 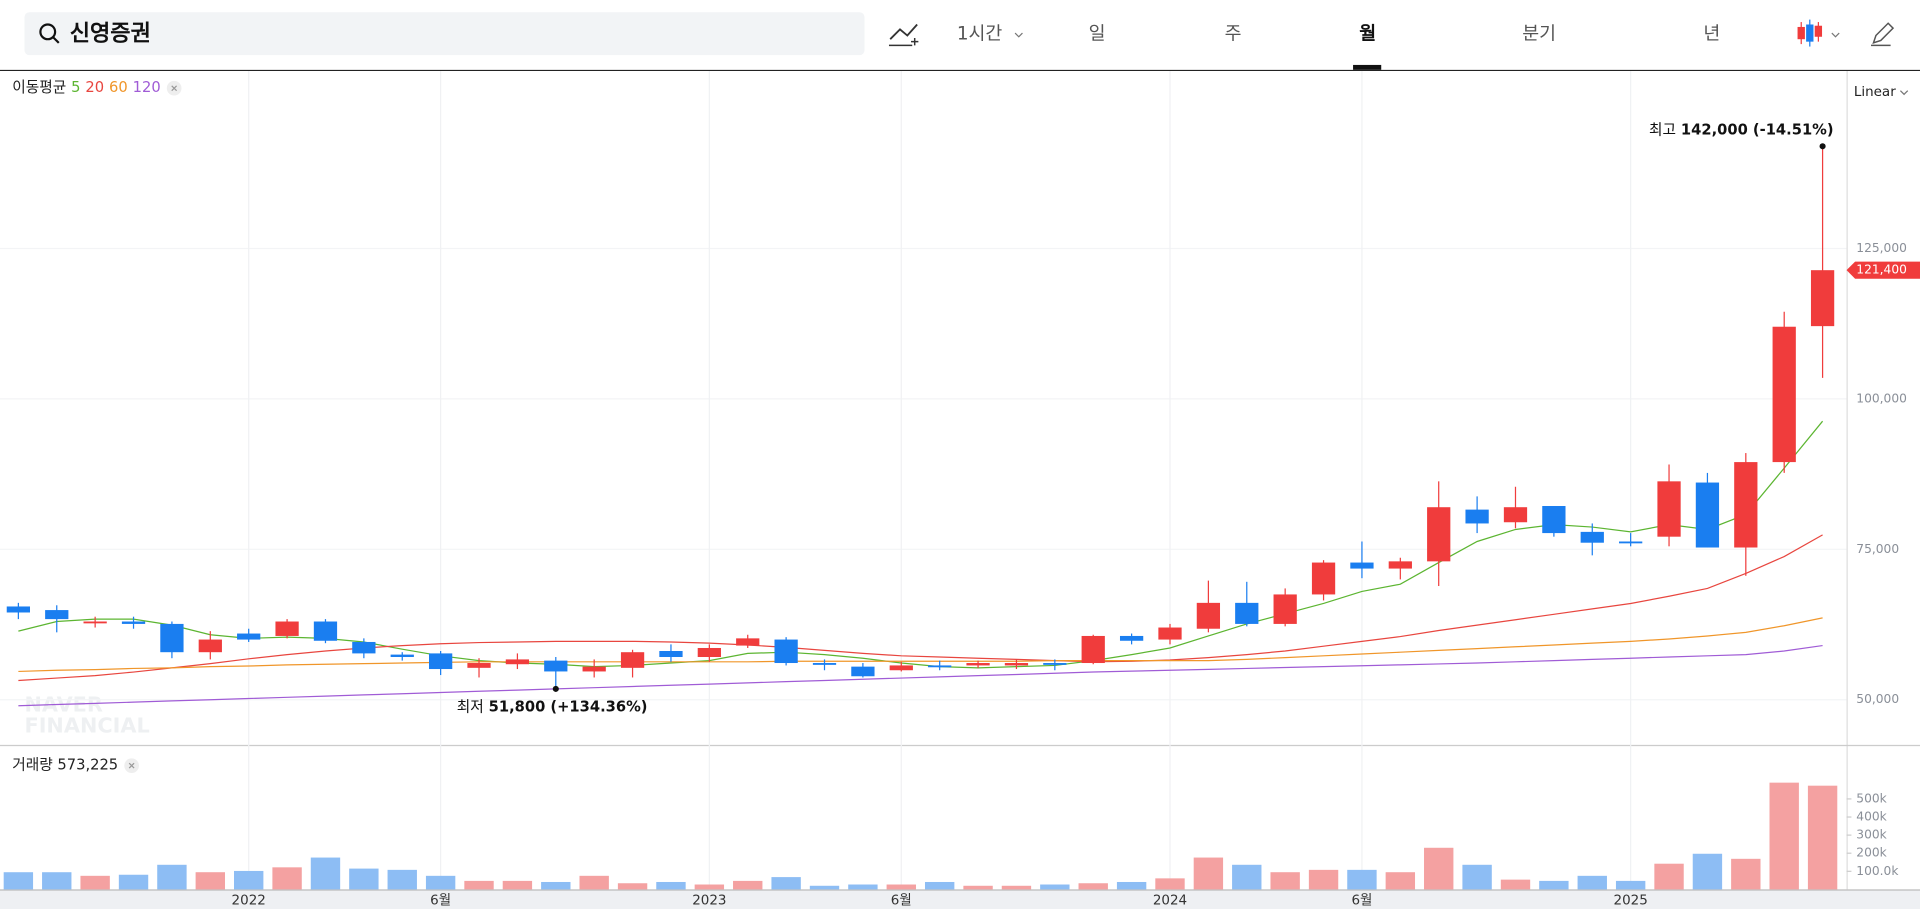 I want to click on y-tick-label: 75,000, so click(x=1877, y=549).